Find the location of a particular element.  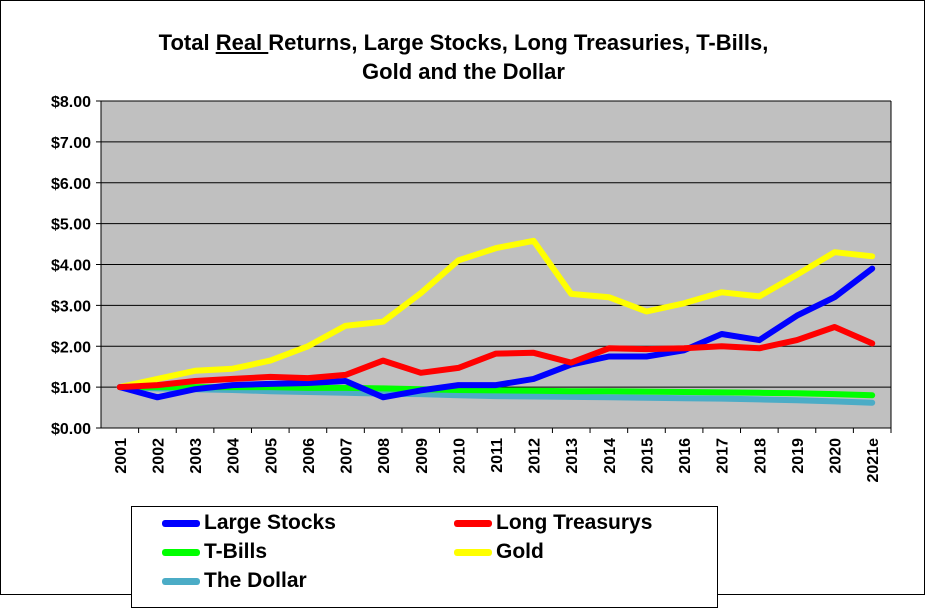

y-tick-label: $8.00 is located at coordinates (71, 102).